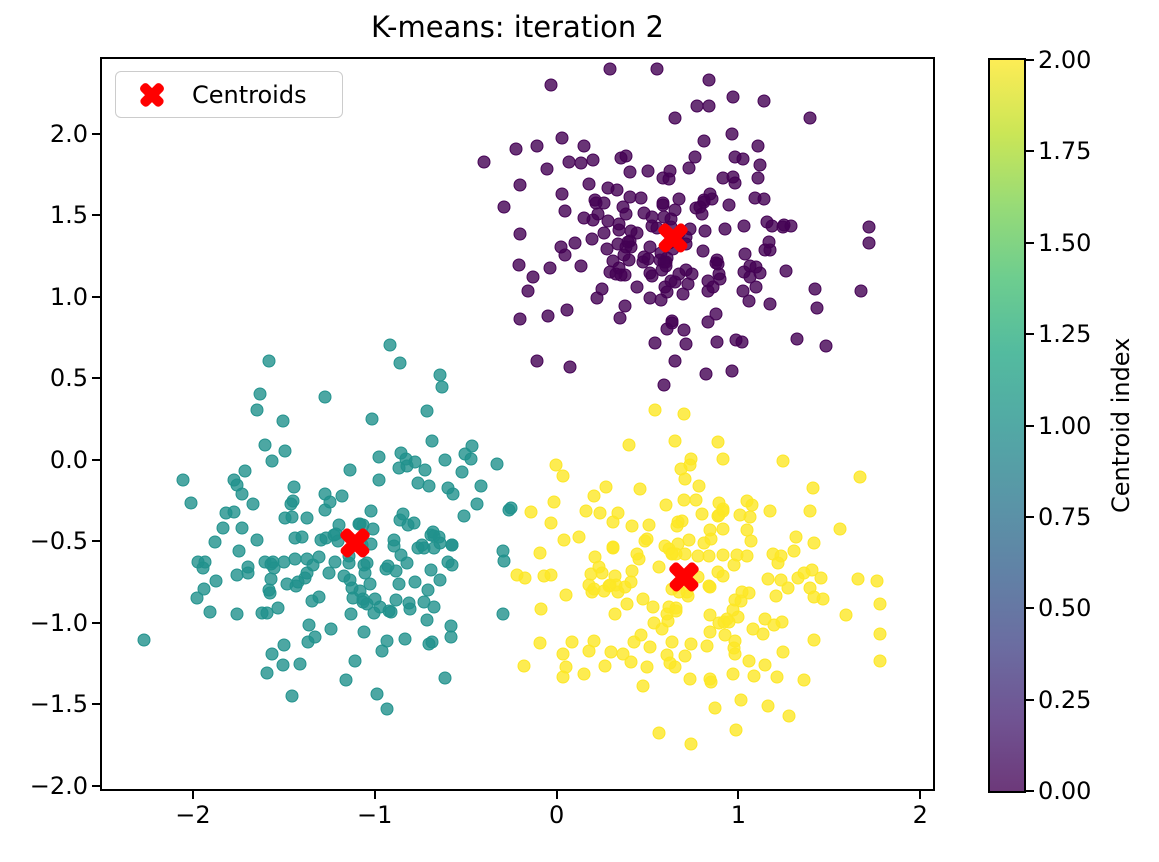 This screenshot has height=862, width=1159. What do you see at coordinates (1030, 516) in the screenshot?
I see `colorbar-tick-mark` at bounding box center [1030, 516].